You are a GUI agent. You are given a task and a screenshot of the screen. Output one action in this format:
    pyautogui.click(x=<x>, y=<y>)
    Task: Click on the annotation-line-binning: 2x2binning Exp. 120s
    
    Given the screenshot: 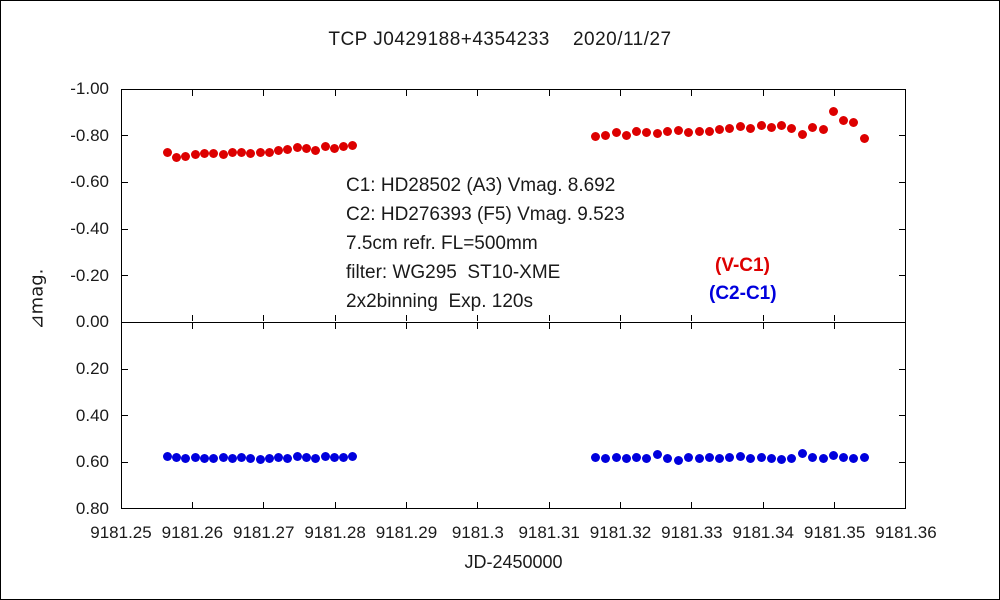 What is the action you would take?
    pyautogui.click(x=439, y=301)
    